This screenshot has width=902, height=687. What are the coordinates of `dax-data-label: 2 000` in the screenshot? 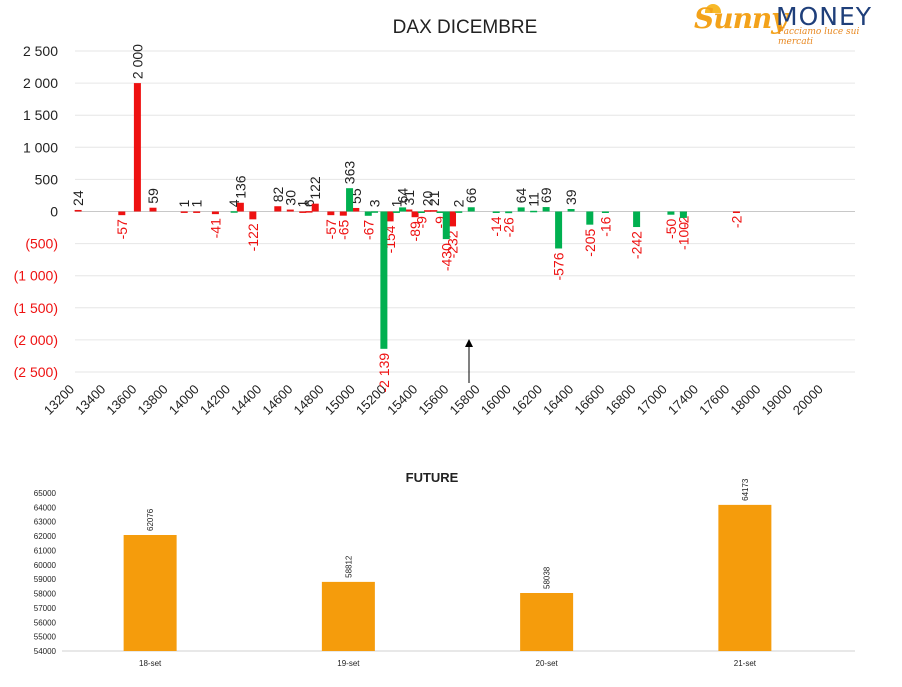 It's located at (137, 61).